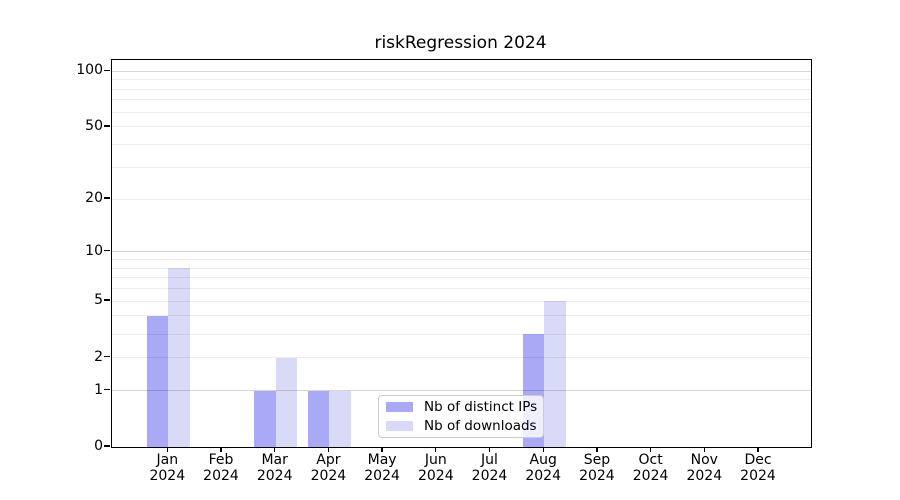  Describe the element at coordinates (286, 402) in the screenshot. I see `bar-nb-of-downloads-mar` at that location.